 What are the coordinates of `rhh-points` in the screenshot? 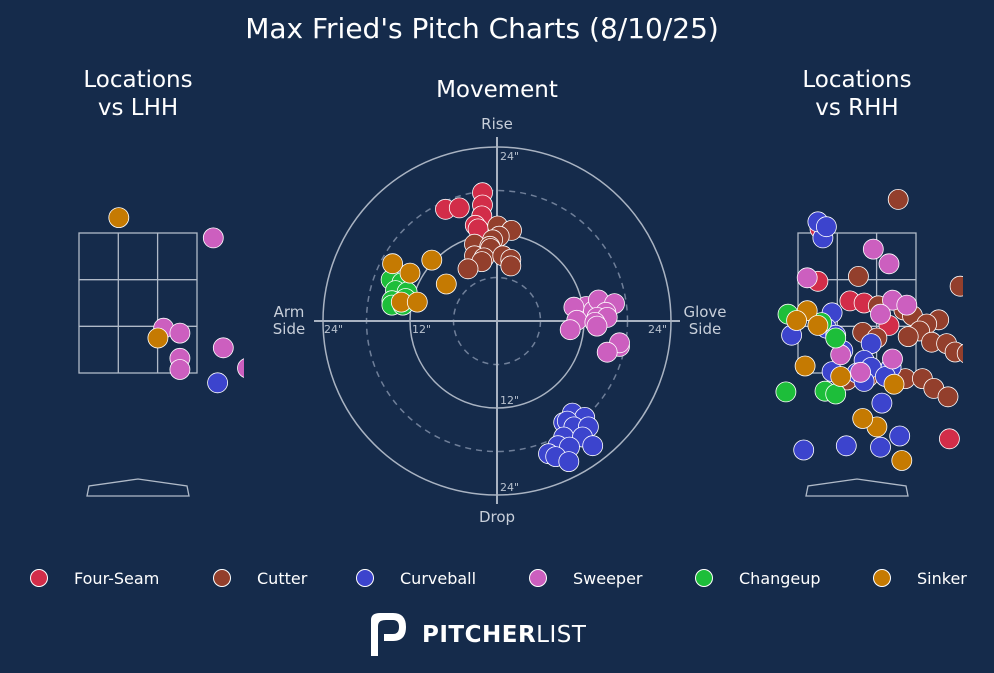 It's located at (884, 330).